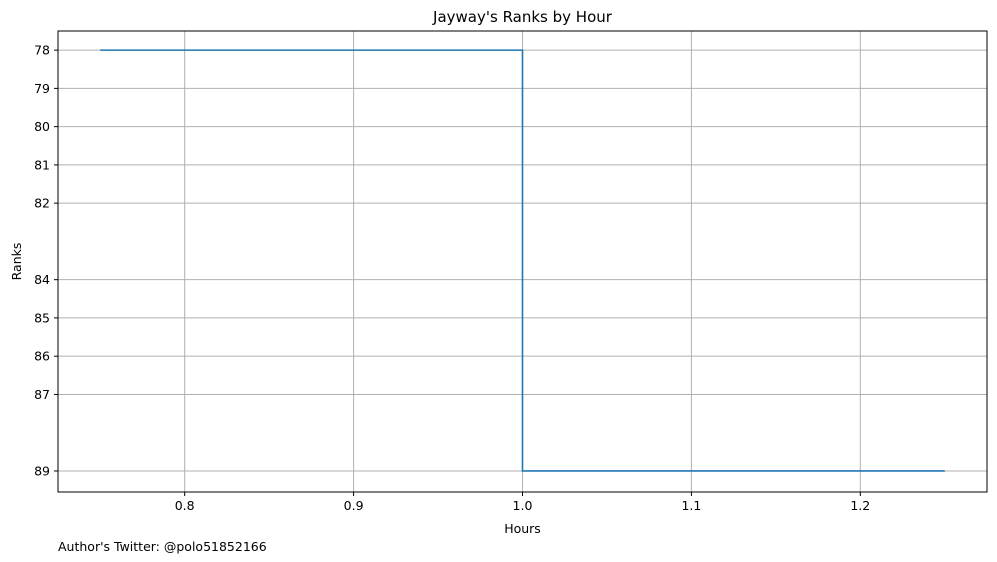 This screenshot has width=997, height=562. Describe the element at coordinates (42, 126) in the screenshot. I see `y-tick-label: 80` at that location.